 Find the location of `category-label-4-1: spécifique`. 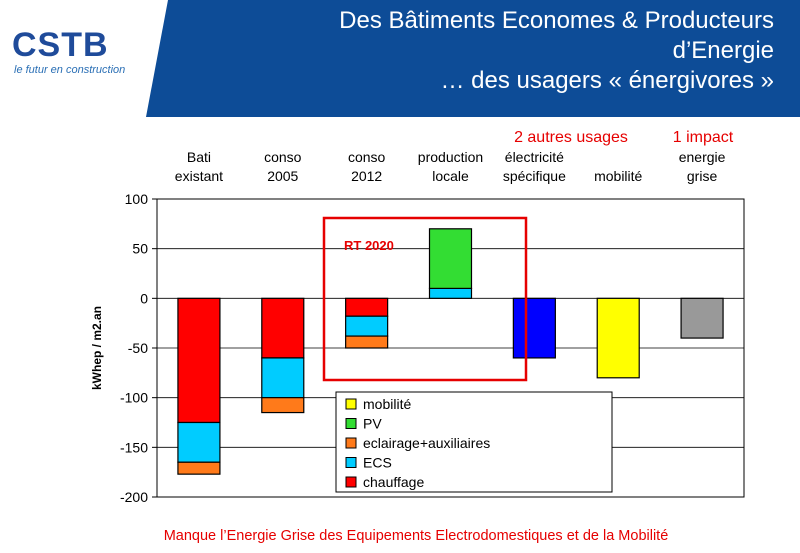

category-label-4-1: spécifique is located at coordinates (534, 176).